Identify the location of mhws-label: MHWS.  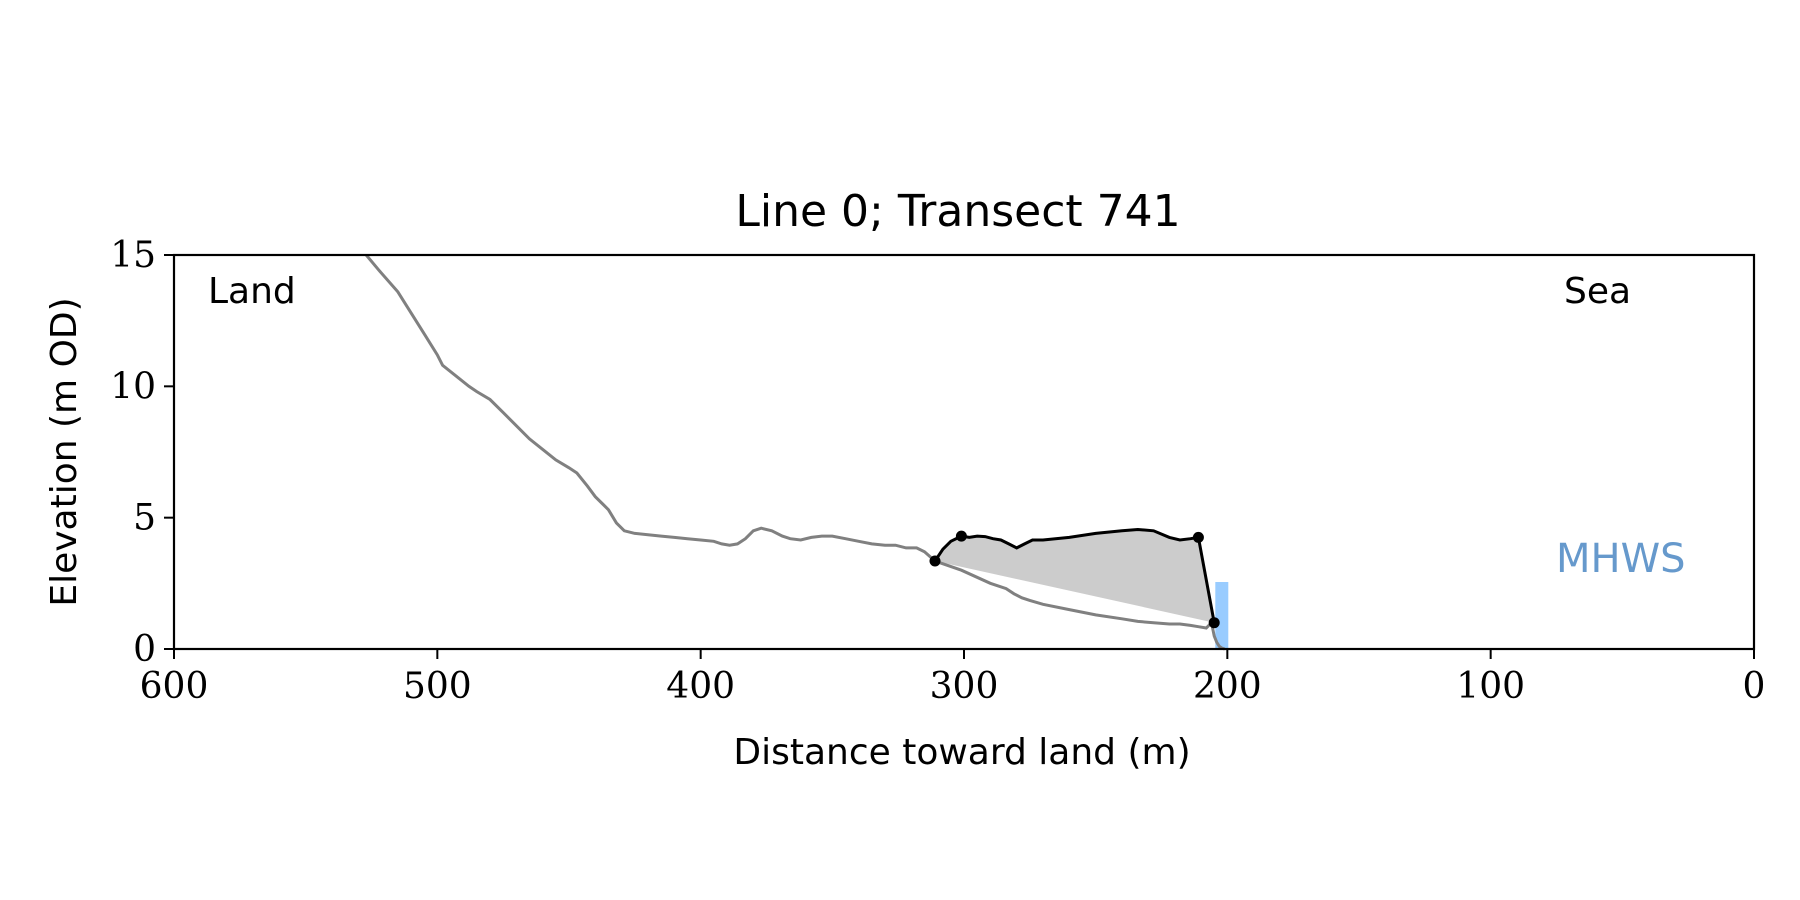
(1621, 559).